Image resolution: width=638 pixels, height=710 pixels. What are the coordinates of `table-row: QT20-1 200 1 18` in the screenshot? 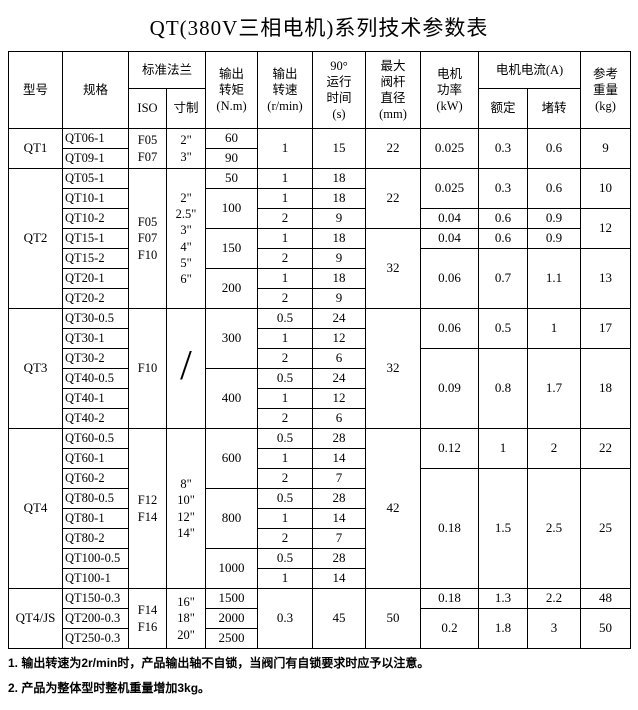 It's located at (320, 288).